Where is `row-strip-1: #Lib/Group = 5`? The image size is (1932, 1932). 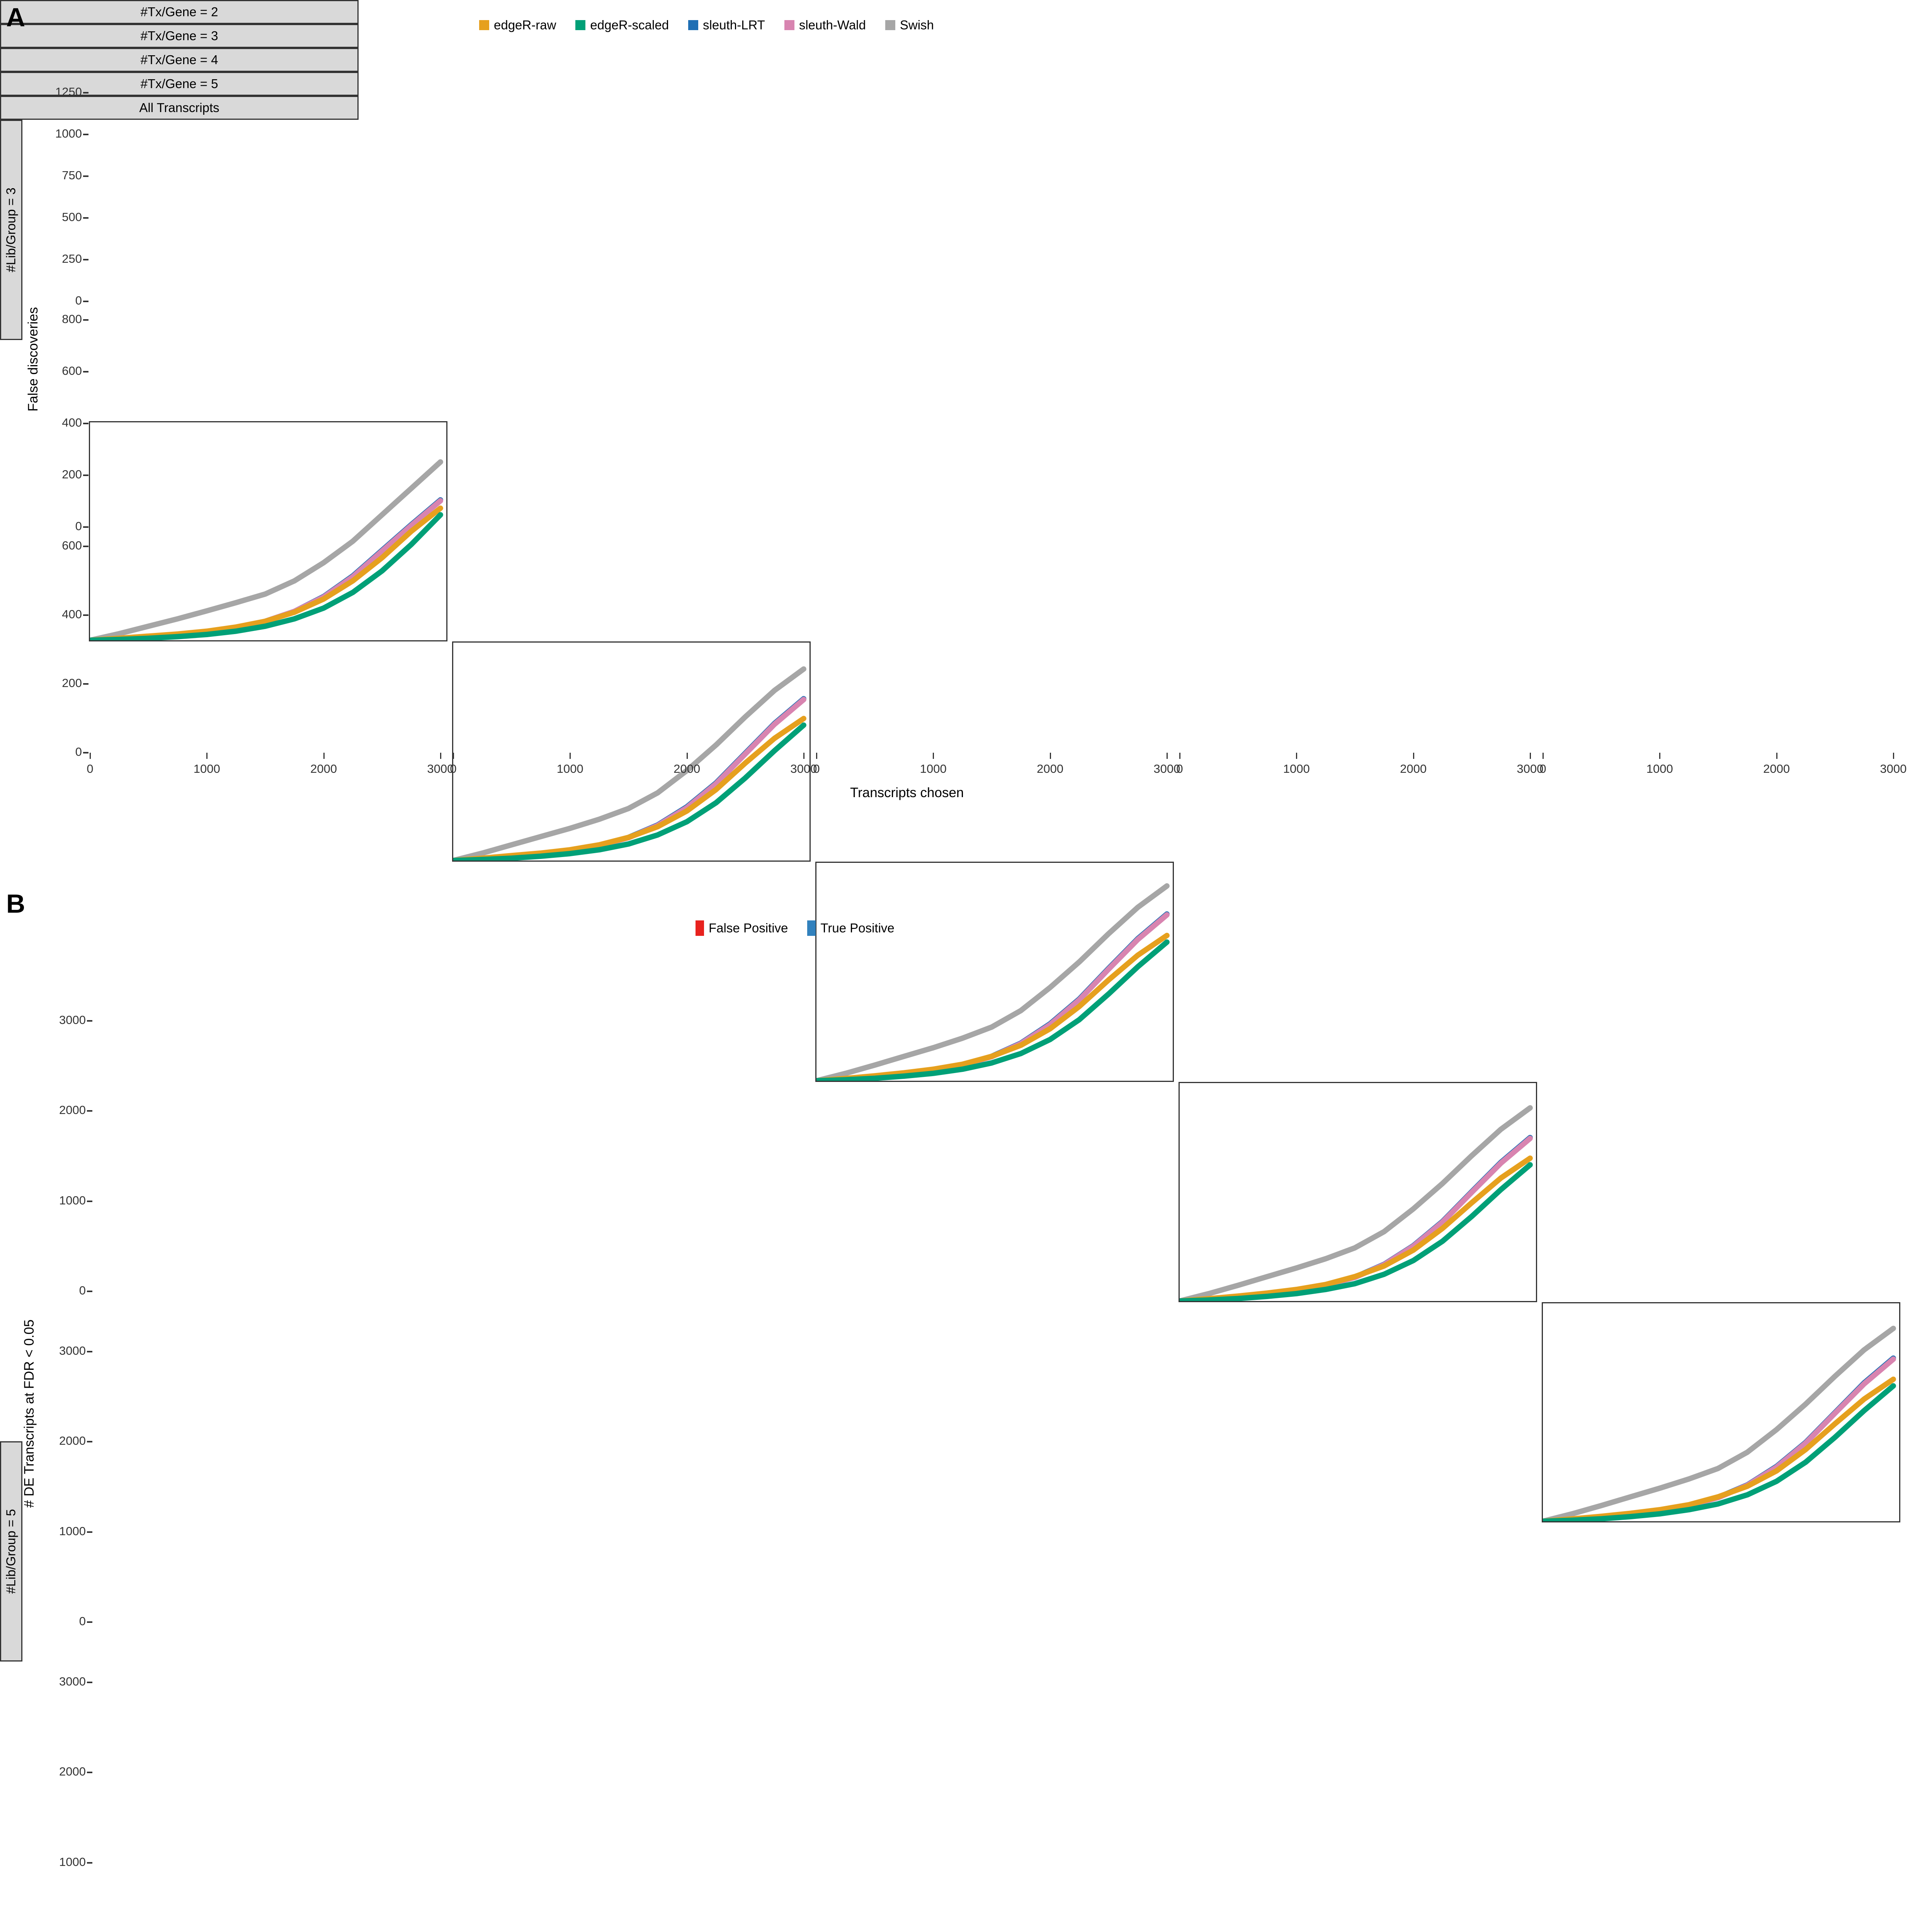
row-strip-1: #Lib/Group = 5 is located at coordinates (11, 1552).